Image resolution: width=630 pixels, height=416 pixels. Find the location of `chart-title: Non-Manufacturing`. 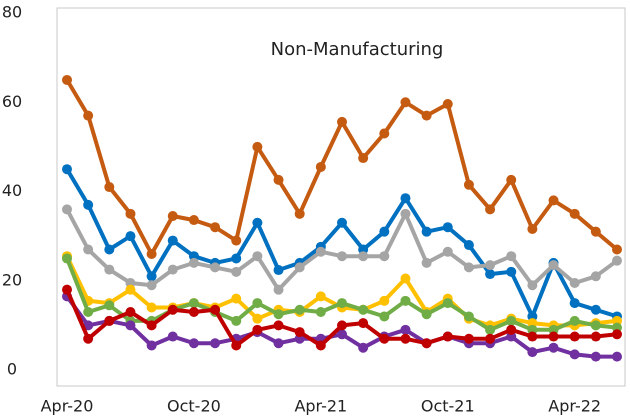

chart-title: Non-Manufacturing is located at coordinates (357, 49).